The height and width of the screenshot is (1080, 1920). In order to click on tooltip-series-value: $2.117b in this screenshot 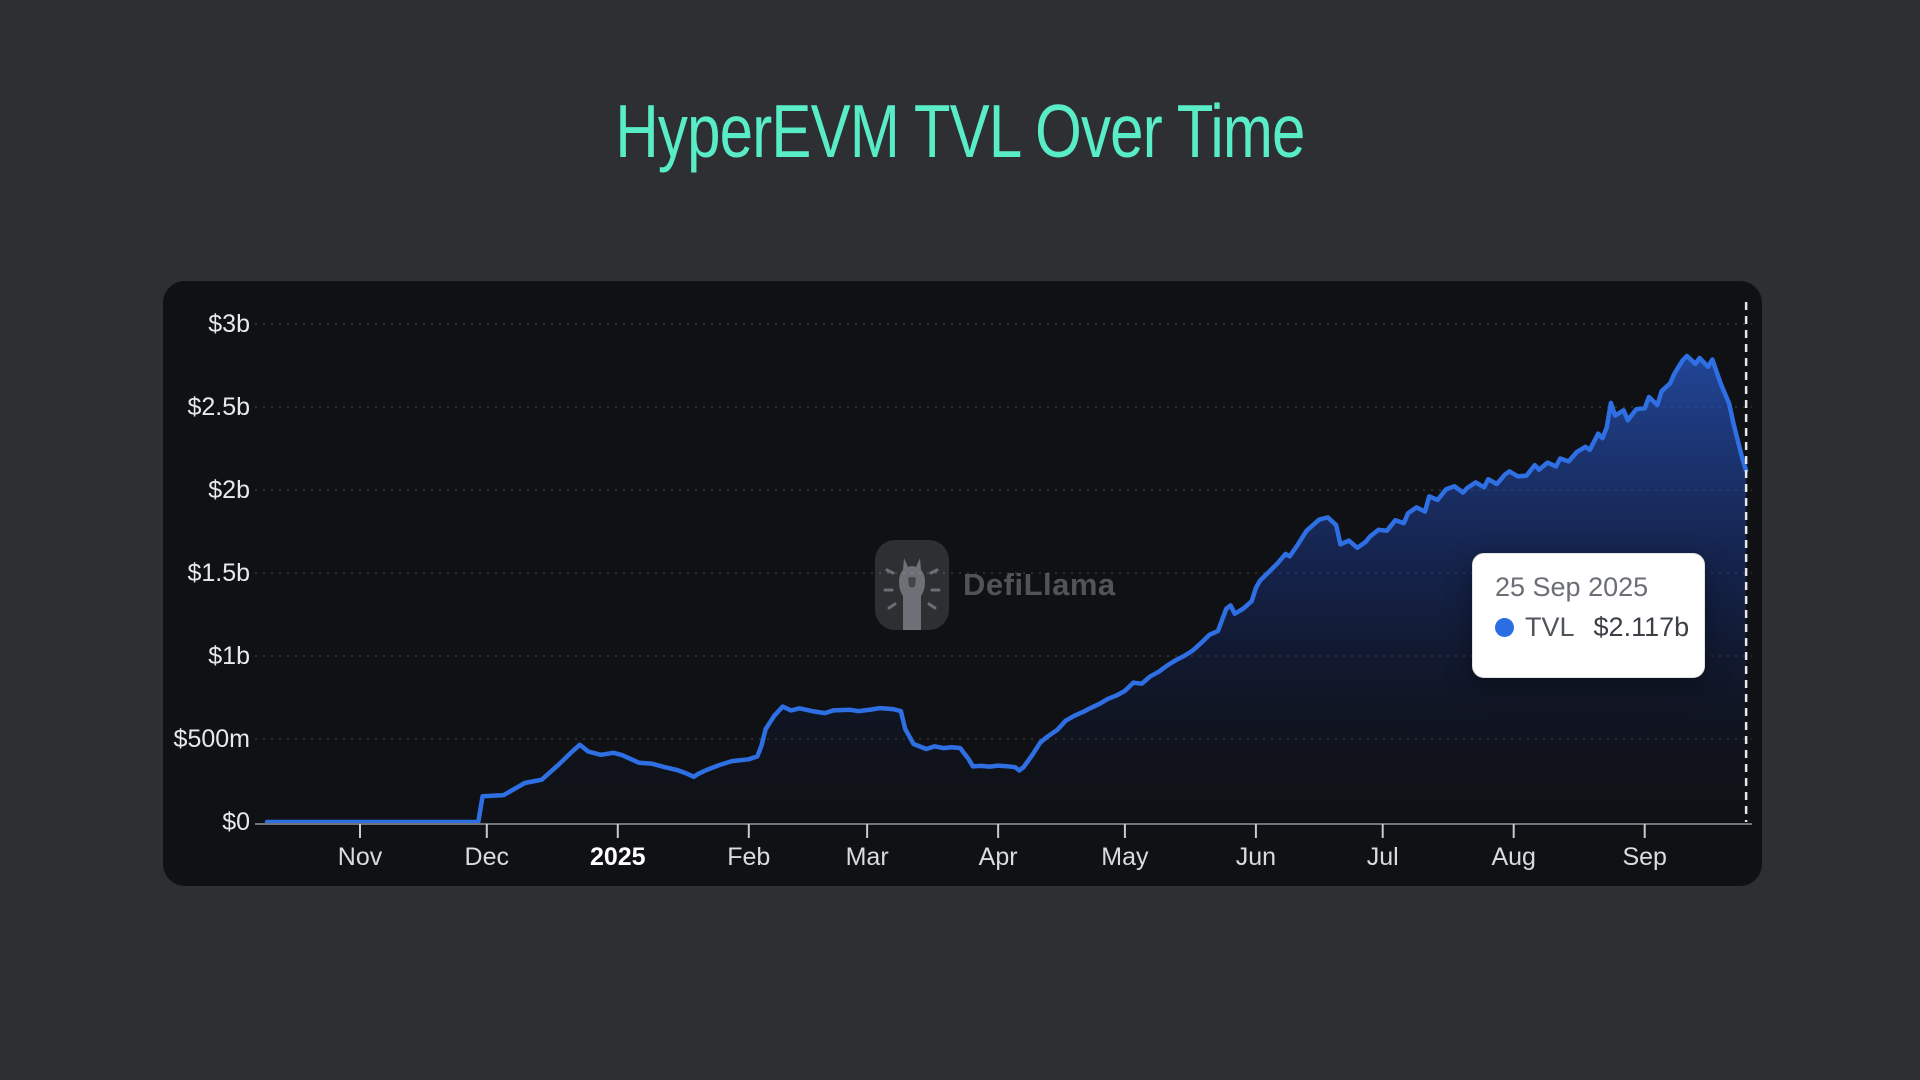, I will do `click(1641, 627)`.